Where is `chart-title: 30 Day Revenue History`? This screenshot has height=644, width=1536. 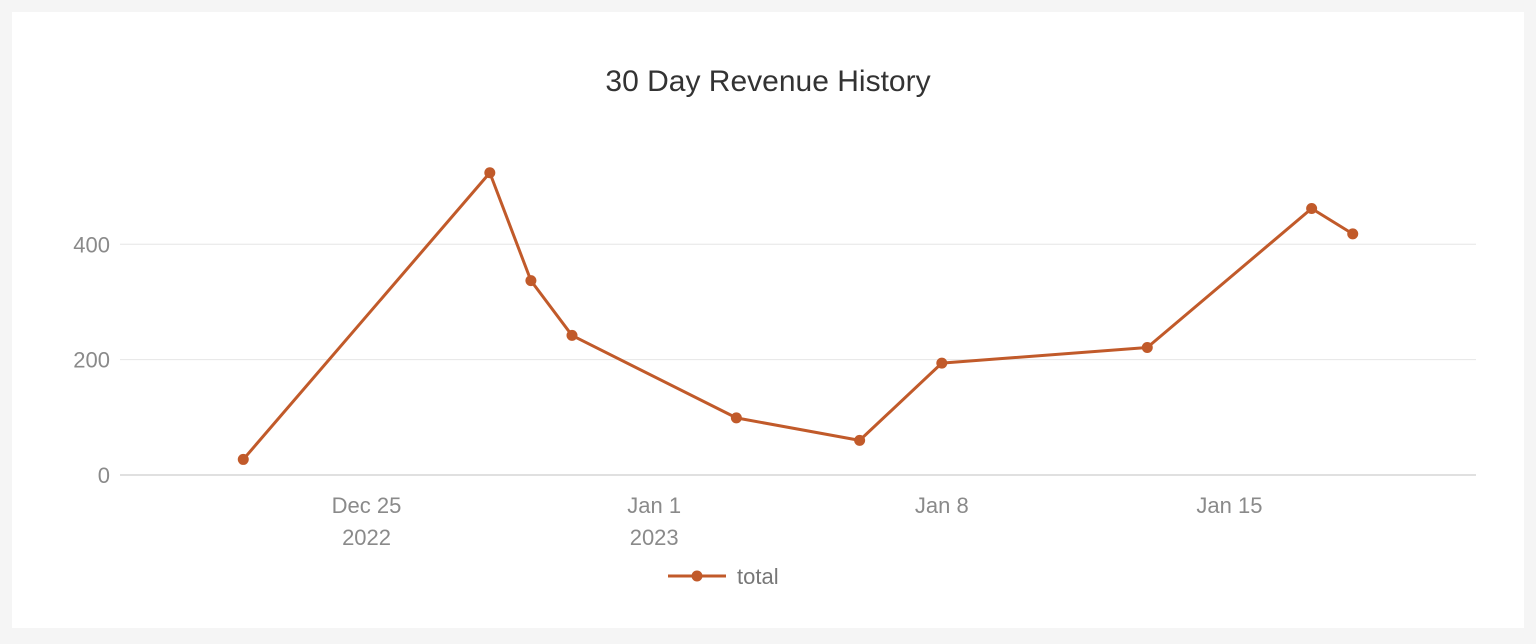 chart-title: 30 Day Revenue History is located at coordinates (767, 81).